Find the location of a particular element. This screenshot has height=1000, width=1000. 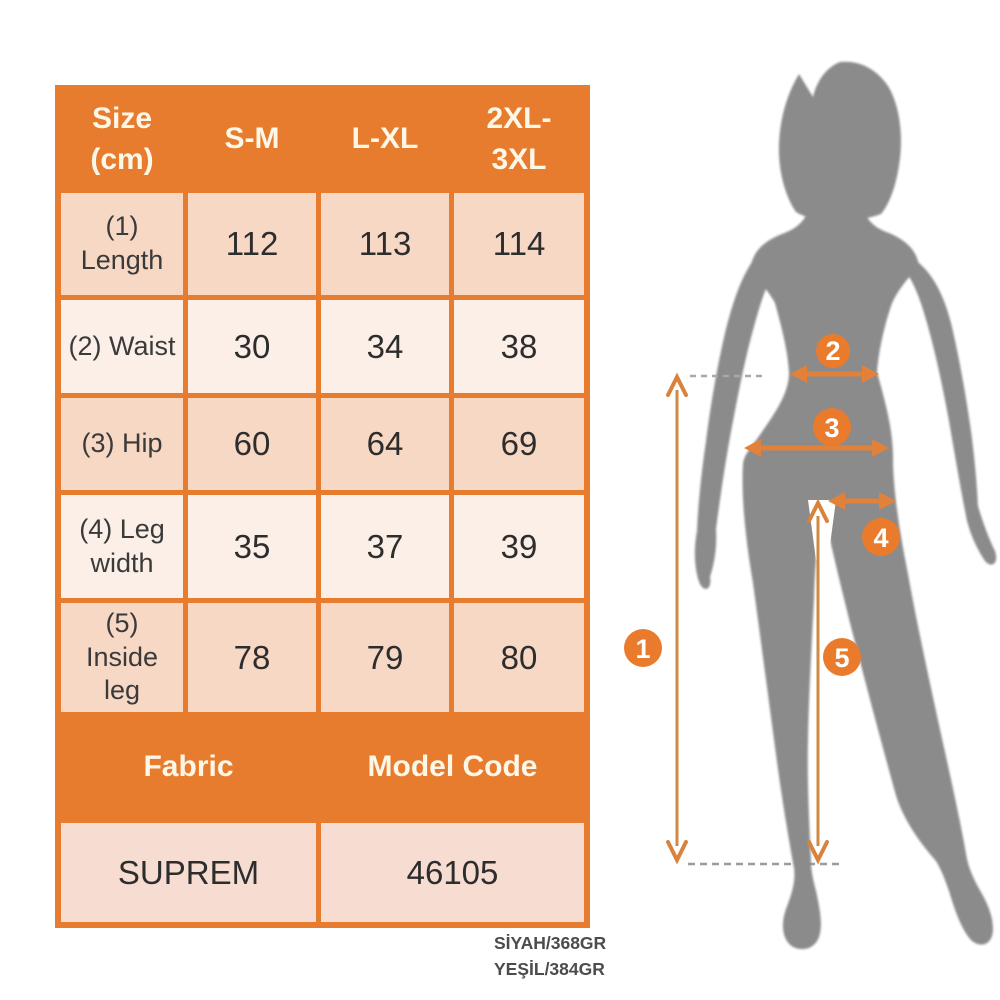

marker-2-number: 2 is located at coordinates (832, 351).